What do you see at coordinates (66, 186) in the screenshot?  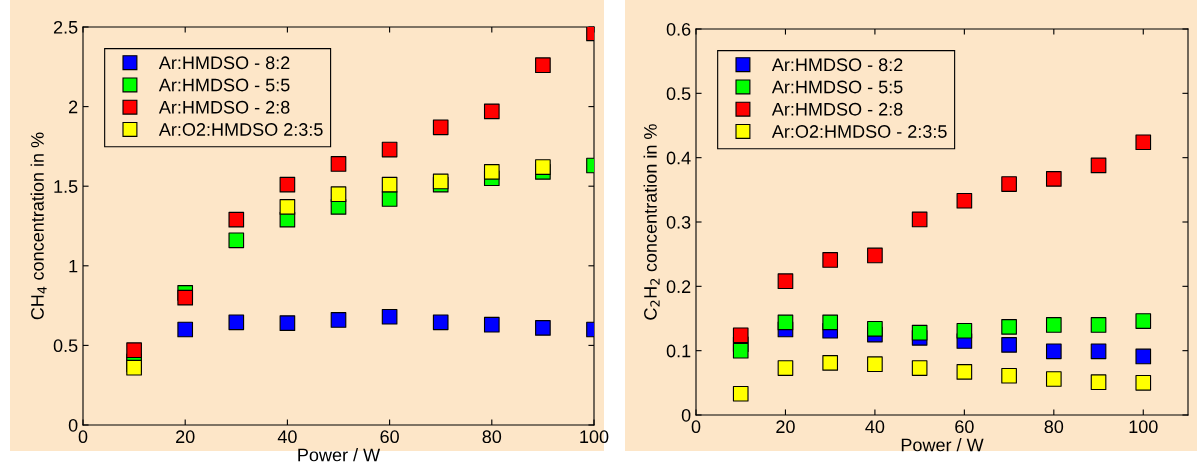 I see `y-tick-label: 1.5` at bounding box center [66, 186].